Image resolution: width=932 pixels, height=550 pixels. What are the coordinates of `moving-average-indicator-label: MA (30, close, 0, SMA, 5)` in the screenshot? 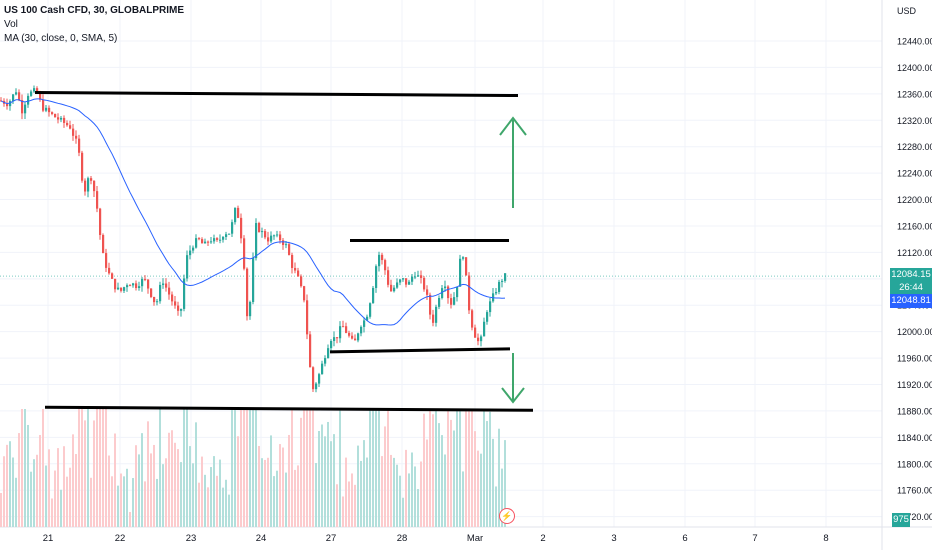 It's located at (61, 38).